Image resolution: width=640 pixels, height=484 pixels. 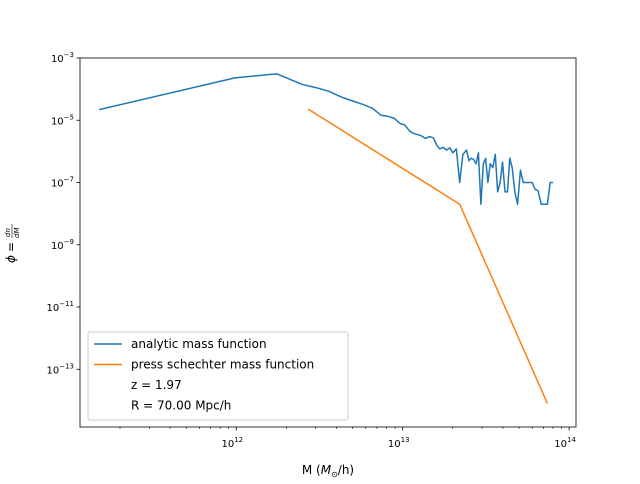 I want to click on legend-entry: analytic mass function, so click(x=199, y=344).